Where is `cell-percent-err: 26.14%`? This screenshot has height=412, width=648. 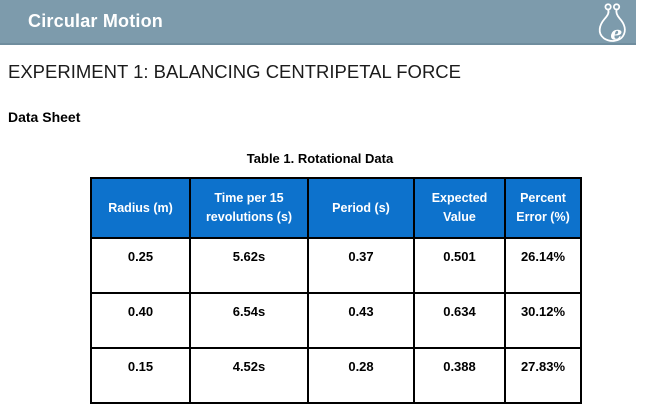 cell-percent-err: 26.14% is located at coordinates (543, 265).